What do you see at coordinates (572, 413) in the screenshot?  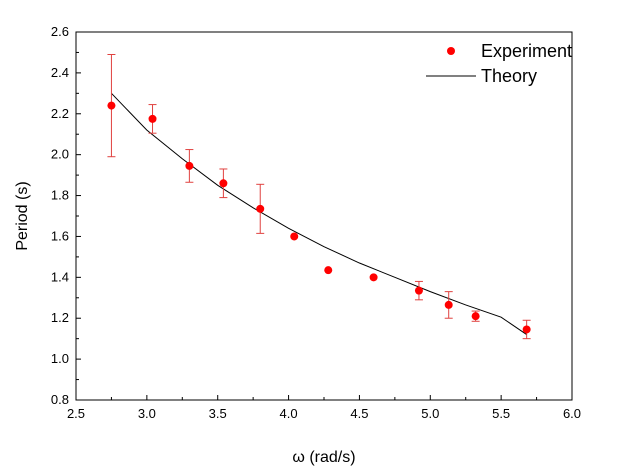 I see `x-tick-label: 6.0` at bounding box center [572, 413].